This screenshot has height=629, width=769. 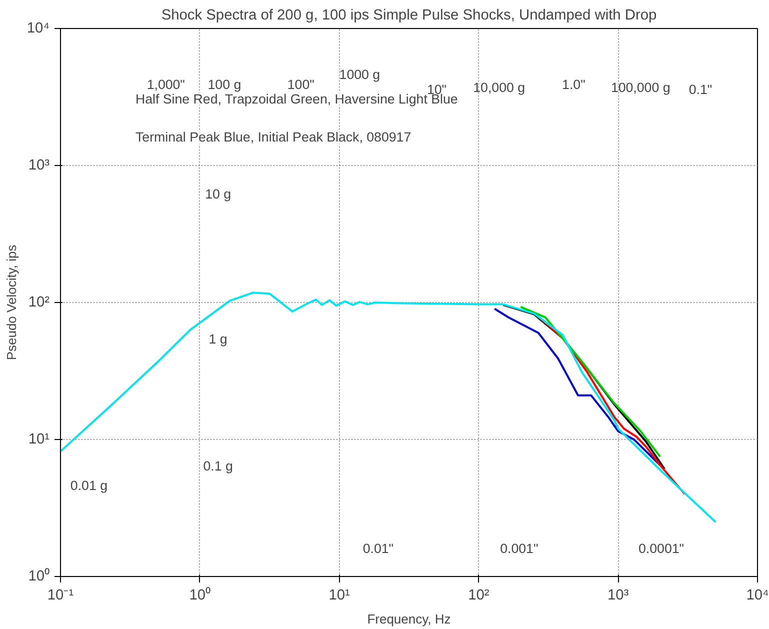 What do you see at coordinates (661, 548) in the screenshot?
I see `annotation: 0.0001"` at bounding box center [661, 548].